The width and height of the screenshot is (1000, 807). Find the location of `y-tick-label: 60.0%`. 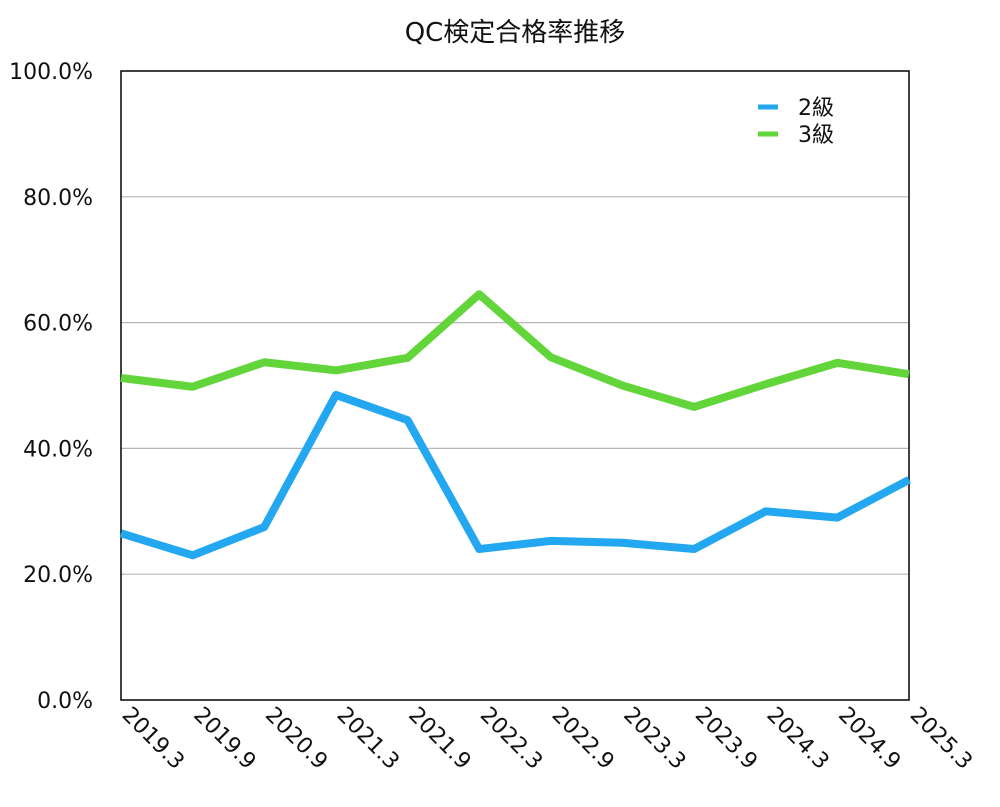

y-tick-label: 60.0% is located at coordinates (58, 324).